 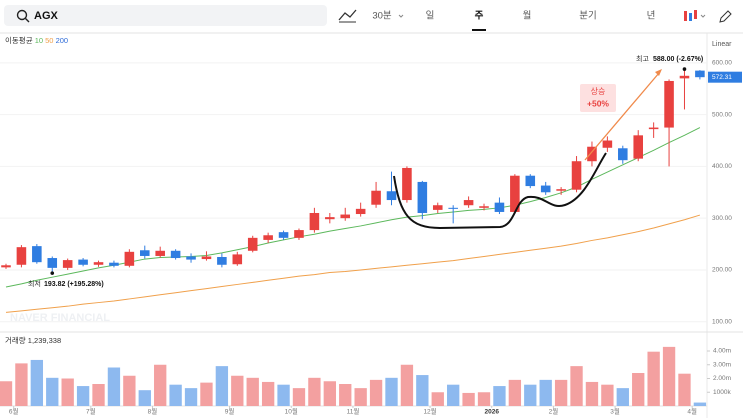 What do you see at coordinates (642, 58) in the screenshot?
I see `high-label: 최고` at bounding box center [642, 58].